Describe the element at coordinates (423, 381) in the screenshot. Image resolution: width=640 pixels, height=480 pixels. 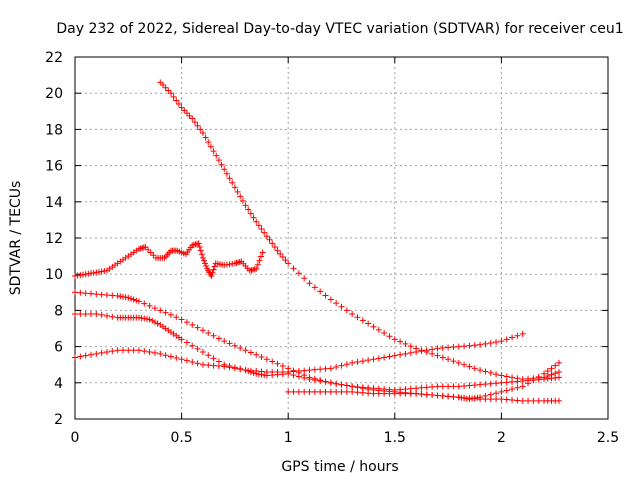
I see `series-track-f` at that location.